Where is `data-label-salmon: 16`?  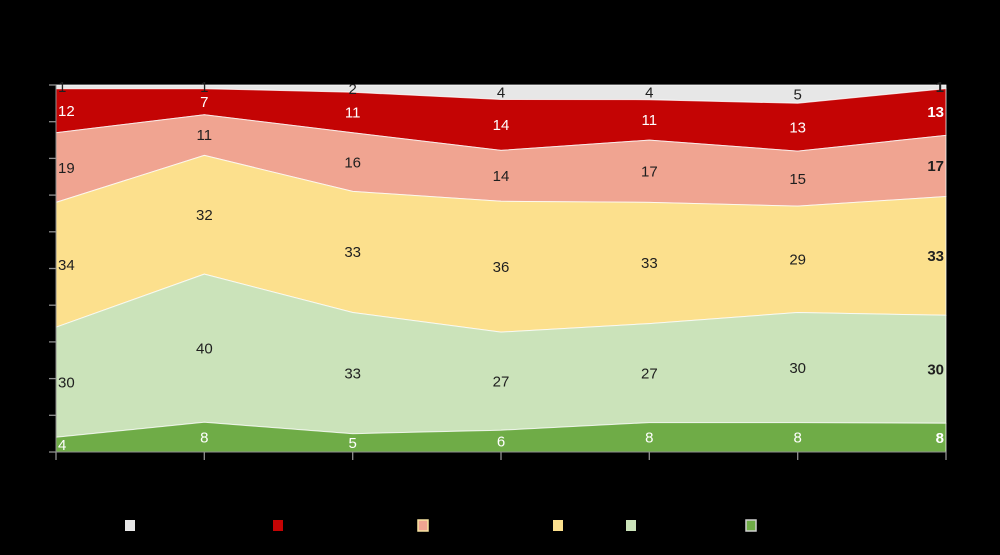
data-label-salmon: 16 is located at coordinates (352, 162).